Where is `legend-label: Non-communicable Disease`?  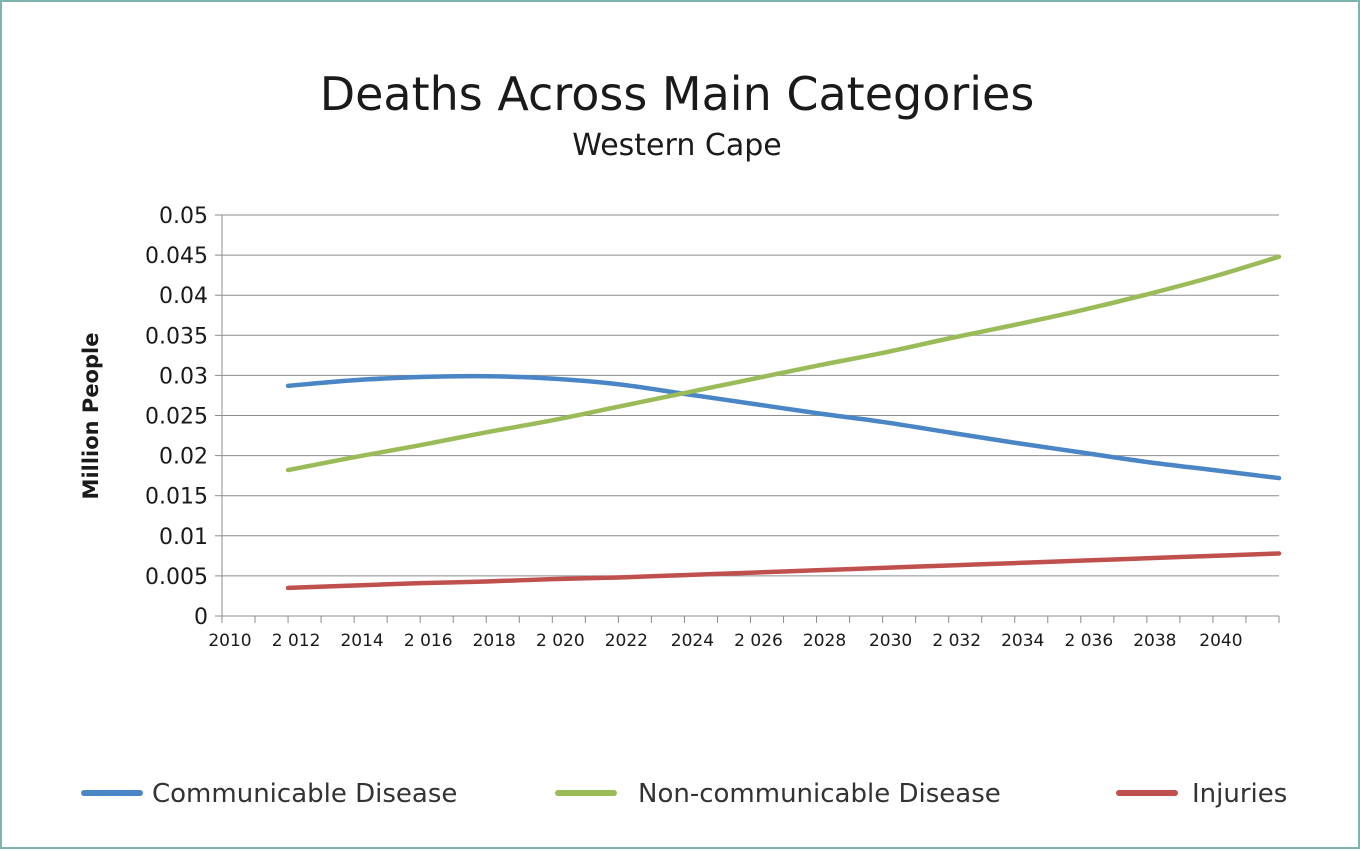
legend-label: Non-communicable Disease is located at coordinates (819, 794).